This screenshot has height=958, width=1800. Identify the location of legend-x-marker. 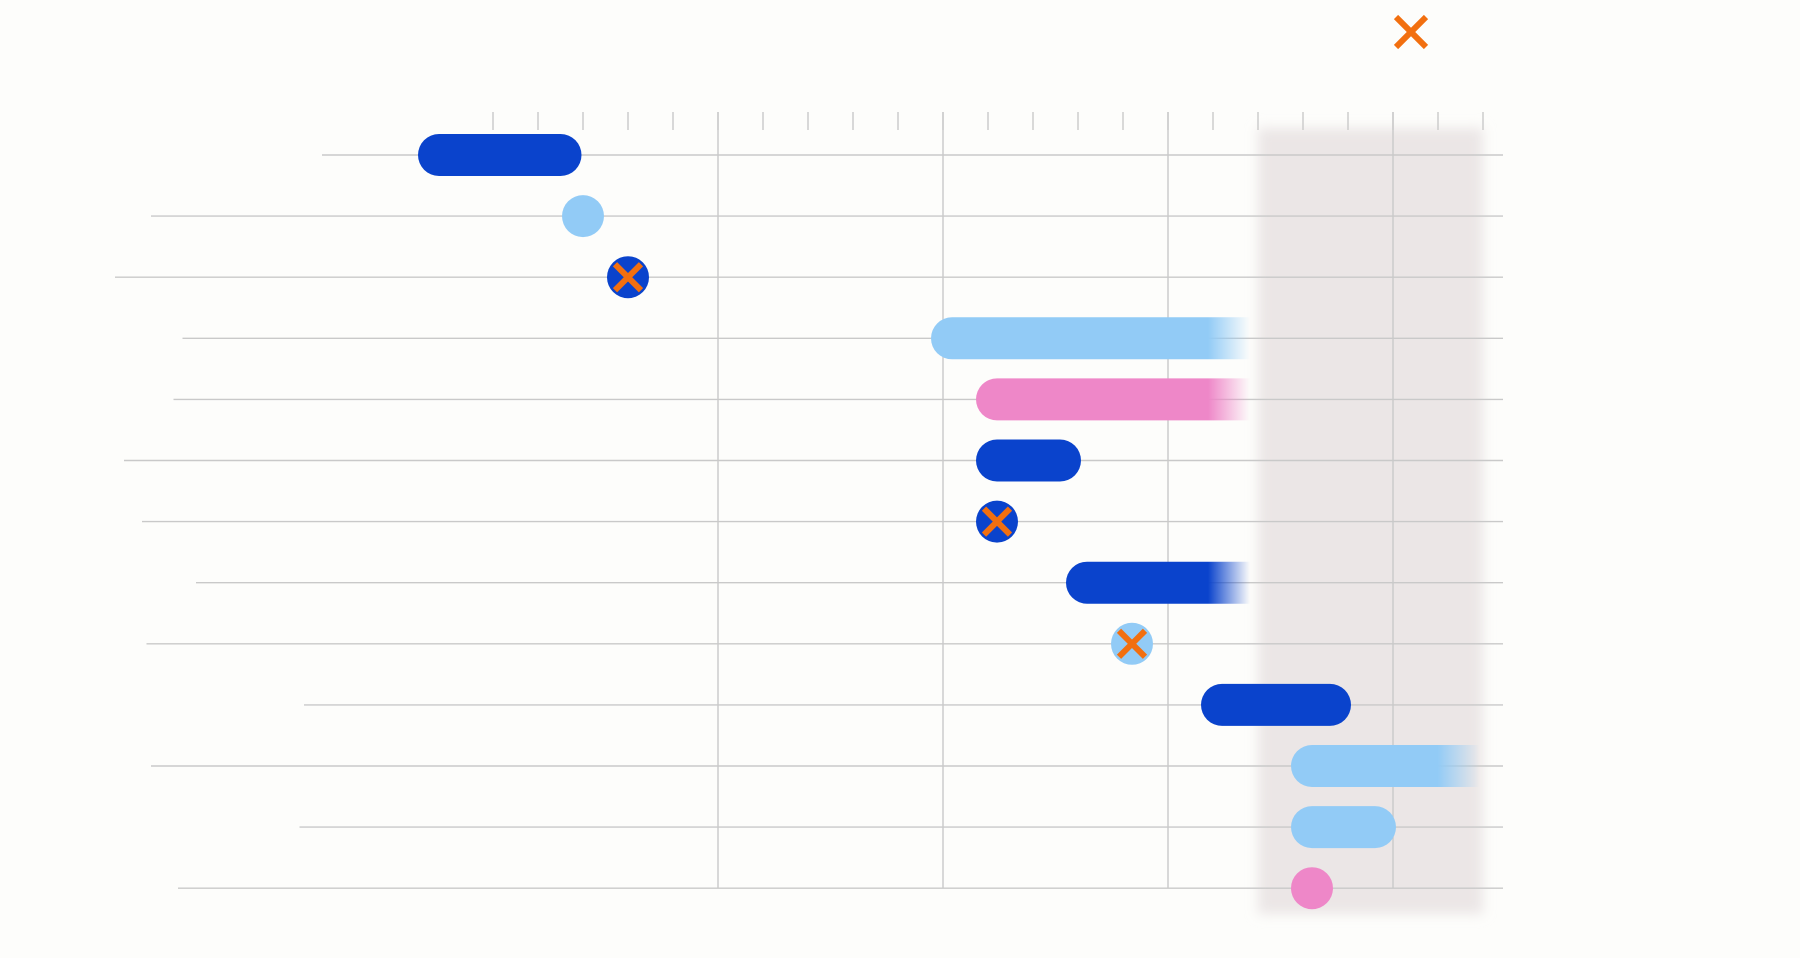
(1411, 32).